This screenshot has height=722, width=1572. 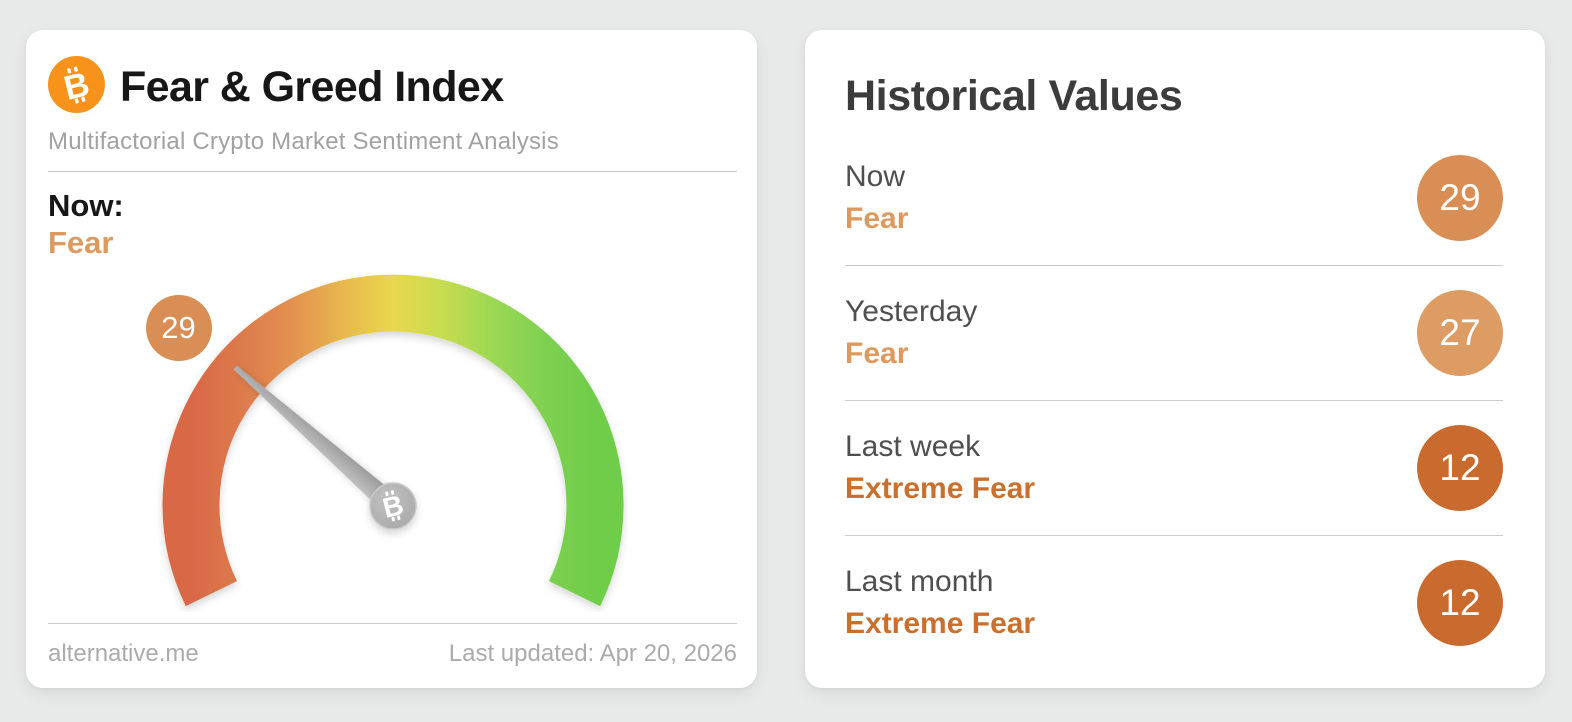 What do you see at coordinates (592, 653) in the screenshot?
I see `last-updated-text: Last updated: Apr 20, 2026` at bounding box center [592, 653].